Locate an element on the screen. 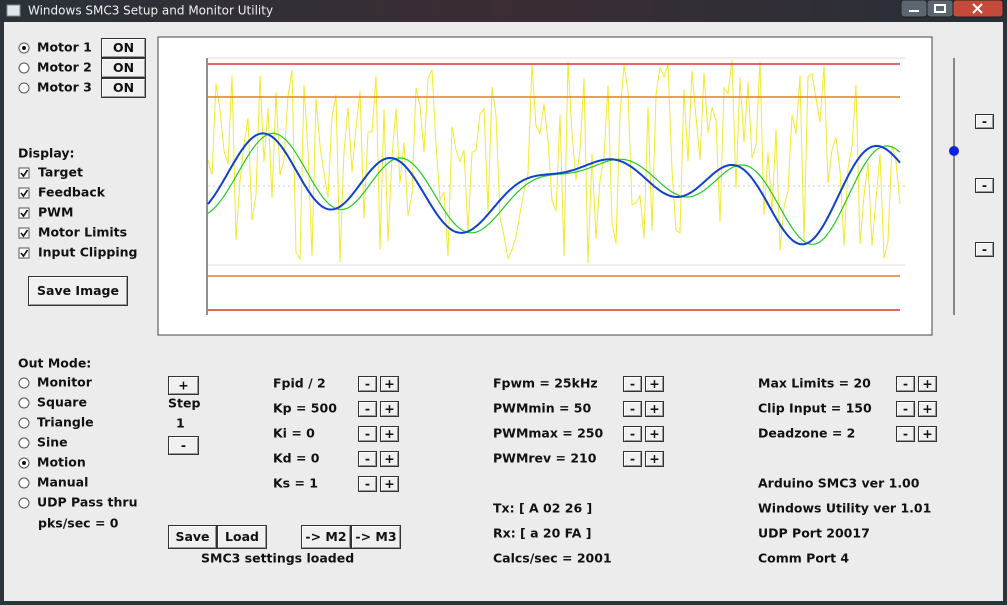  save-image-button-label: Save Image is located at coordinates (78, 290).